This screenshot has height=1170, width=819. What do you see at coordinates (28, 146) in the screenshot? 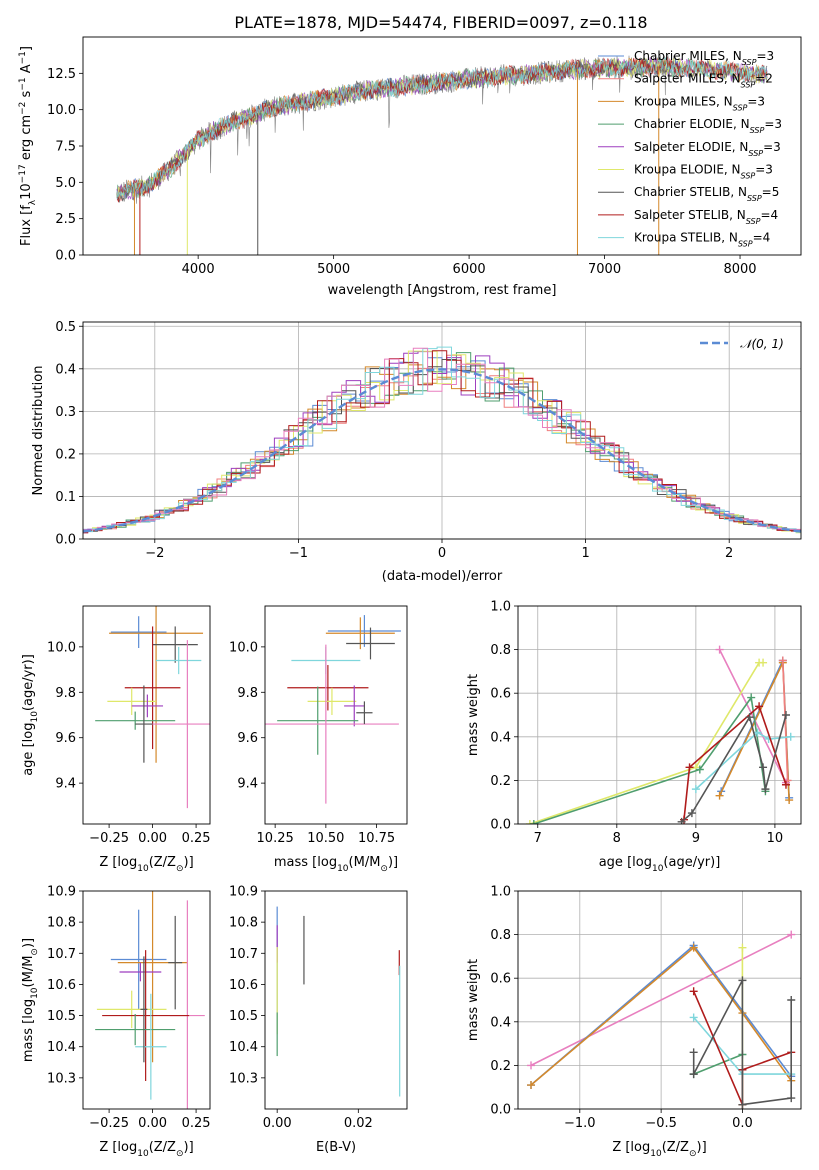
I see `spectrum-ylabel: Flux [fλ10−17 erg cm−2 s−1 A−1]` at bounding box center [28, 146].